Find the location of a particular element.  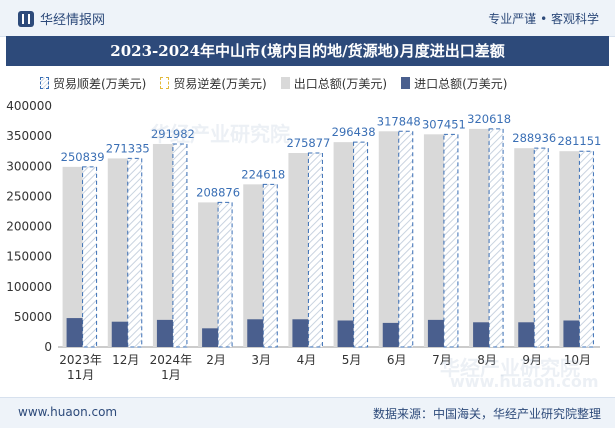

legend-label-deficit: 贸易逆差(万美元) is located at coordinates (220, 83).